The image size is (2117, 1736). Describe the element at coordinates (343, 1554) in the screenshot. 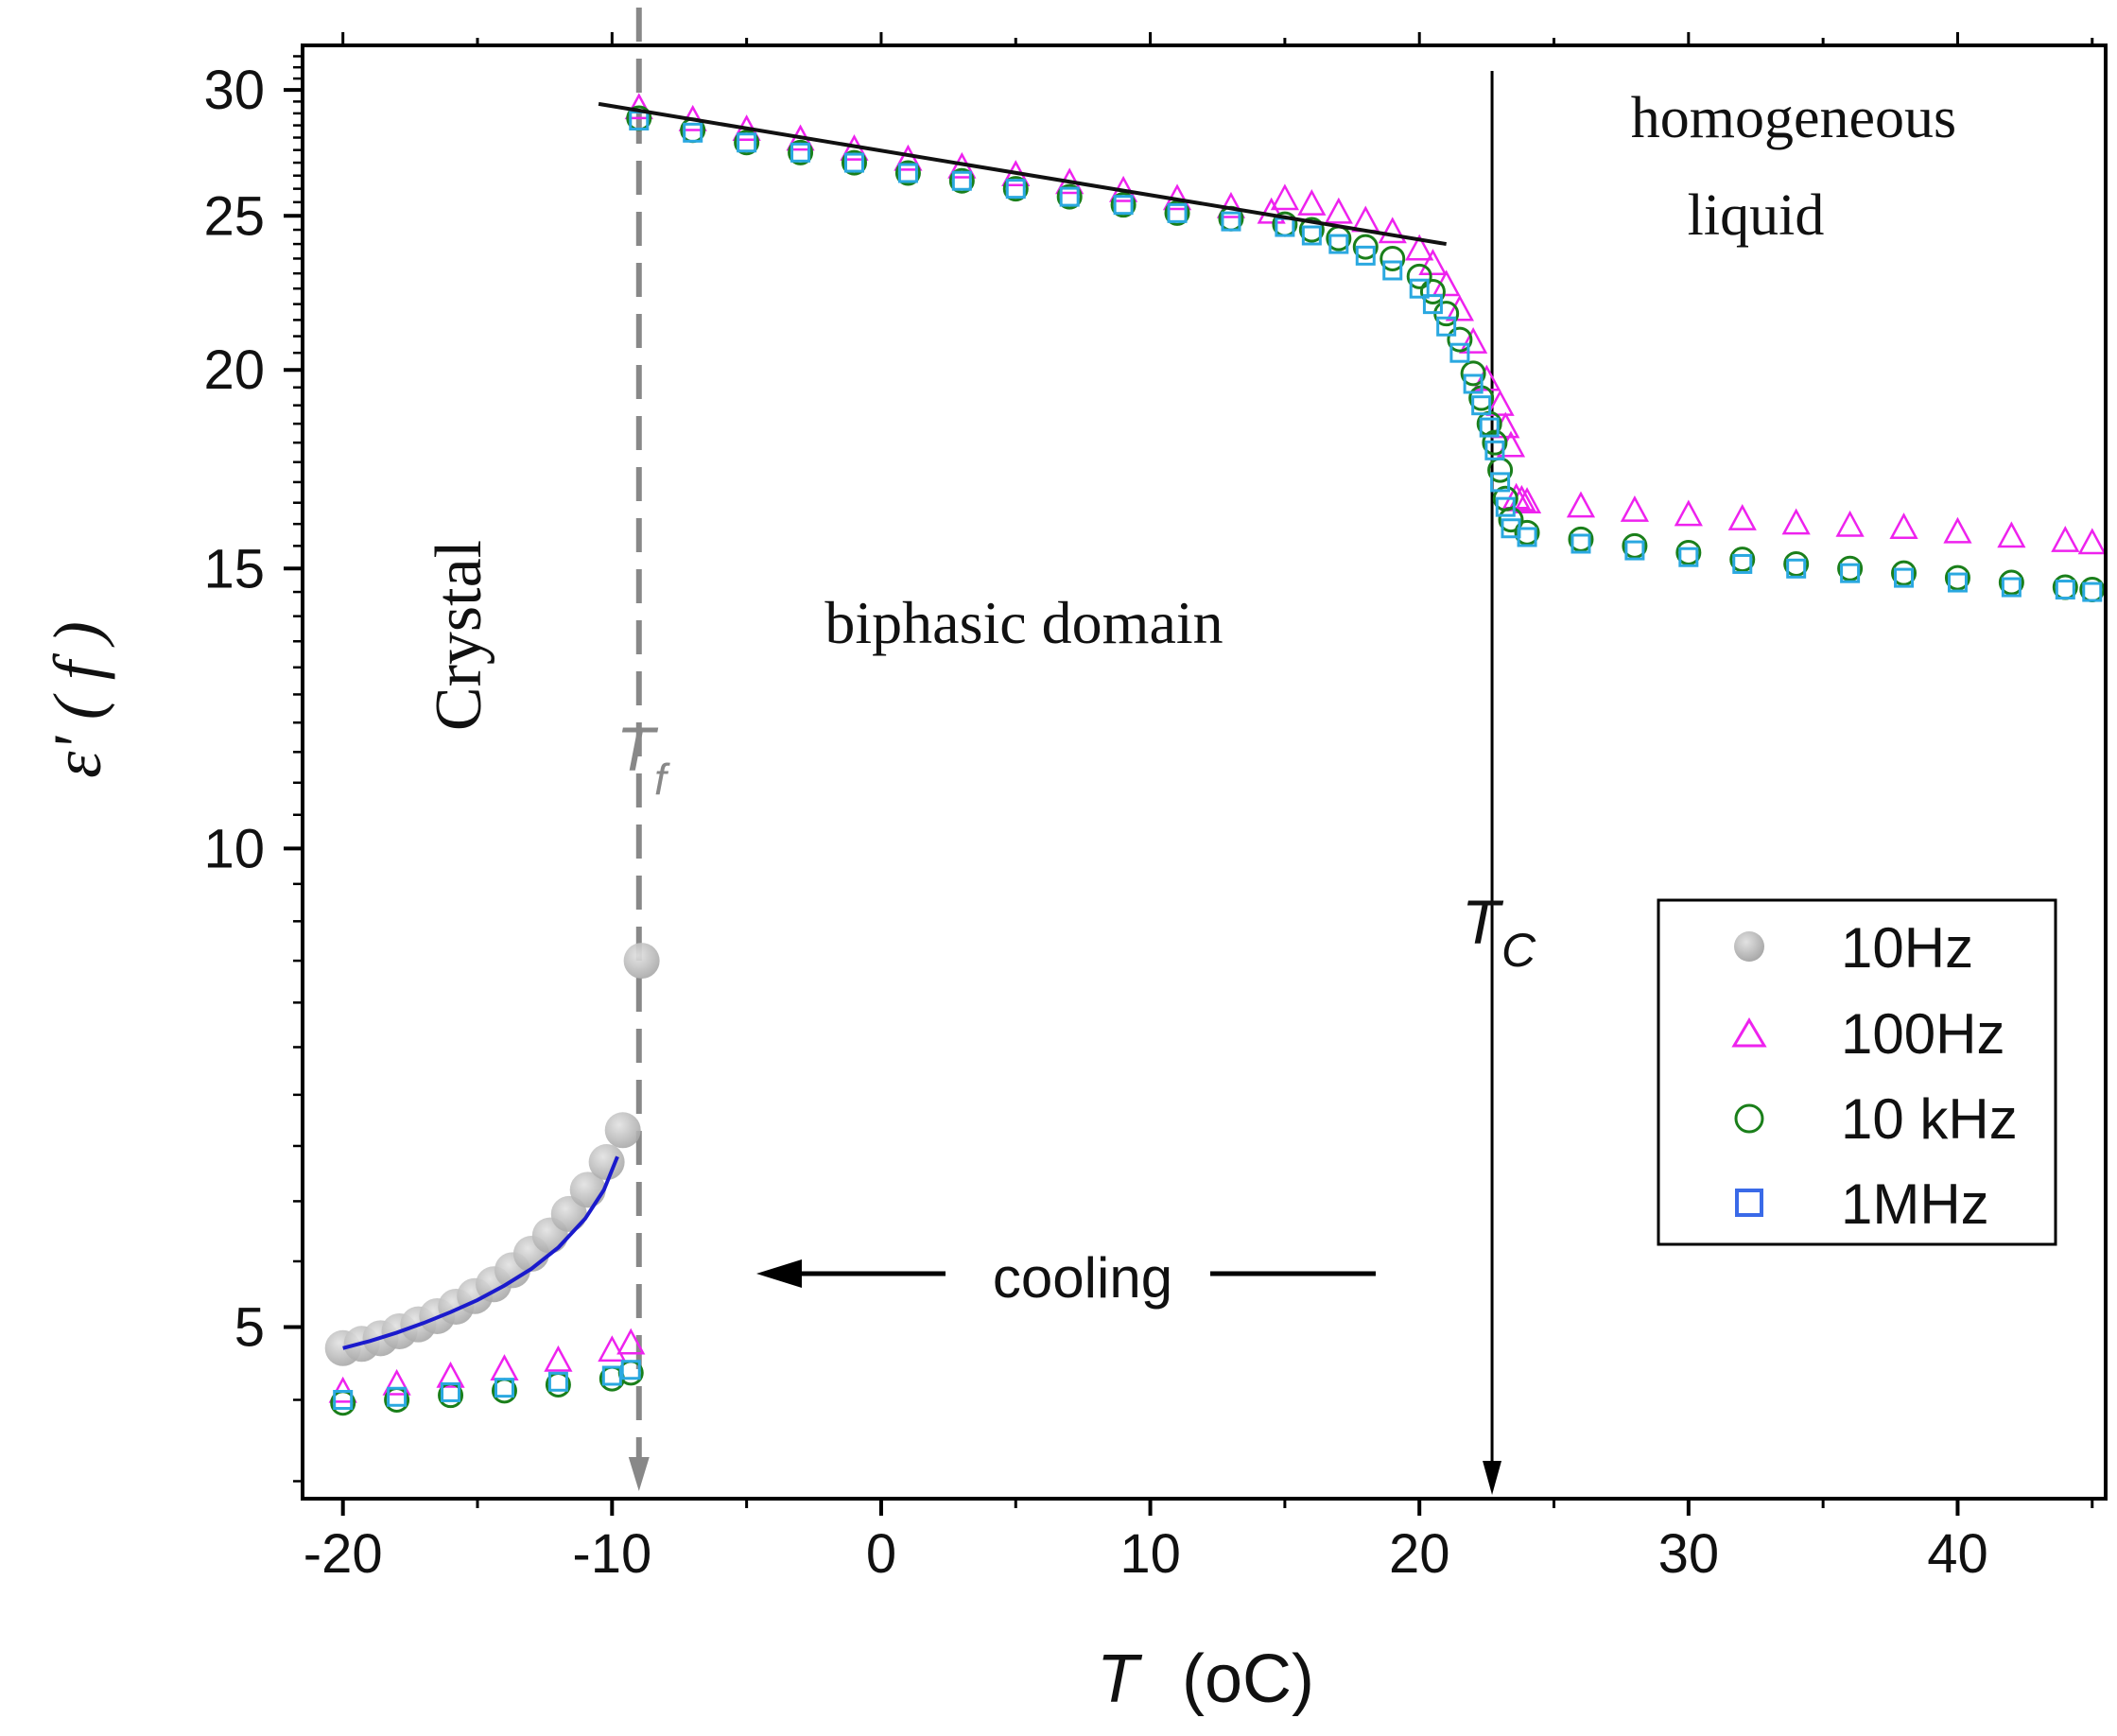

I see `x-tick-label: -20` at that location.